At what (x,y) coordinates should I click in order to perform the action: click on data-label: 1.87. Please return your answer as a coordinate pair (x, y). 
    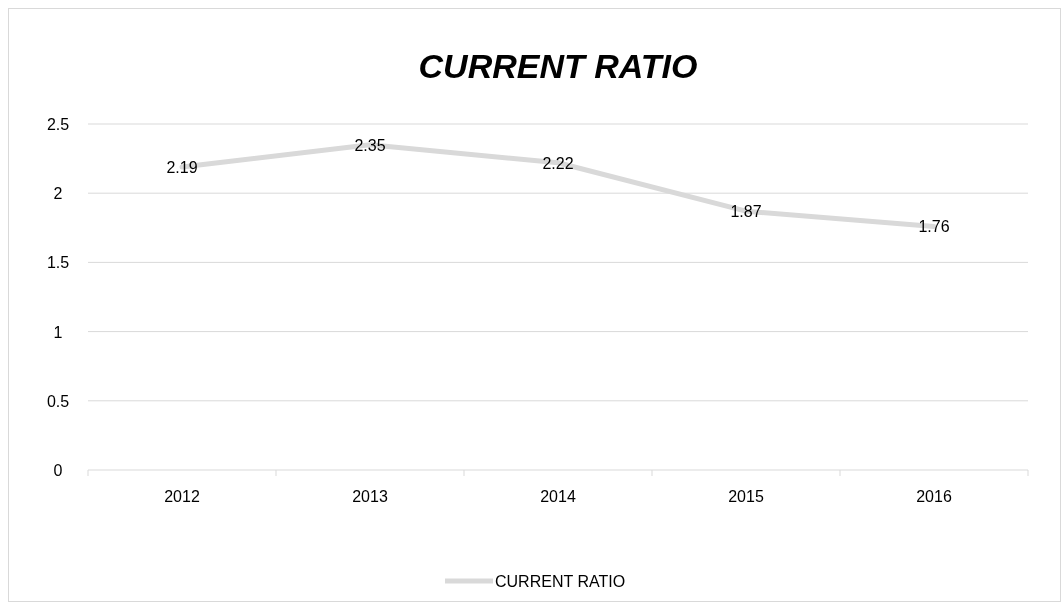
    Looking at the image, I should click on (746, 212).